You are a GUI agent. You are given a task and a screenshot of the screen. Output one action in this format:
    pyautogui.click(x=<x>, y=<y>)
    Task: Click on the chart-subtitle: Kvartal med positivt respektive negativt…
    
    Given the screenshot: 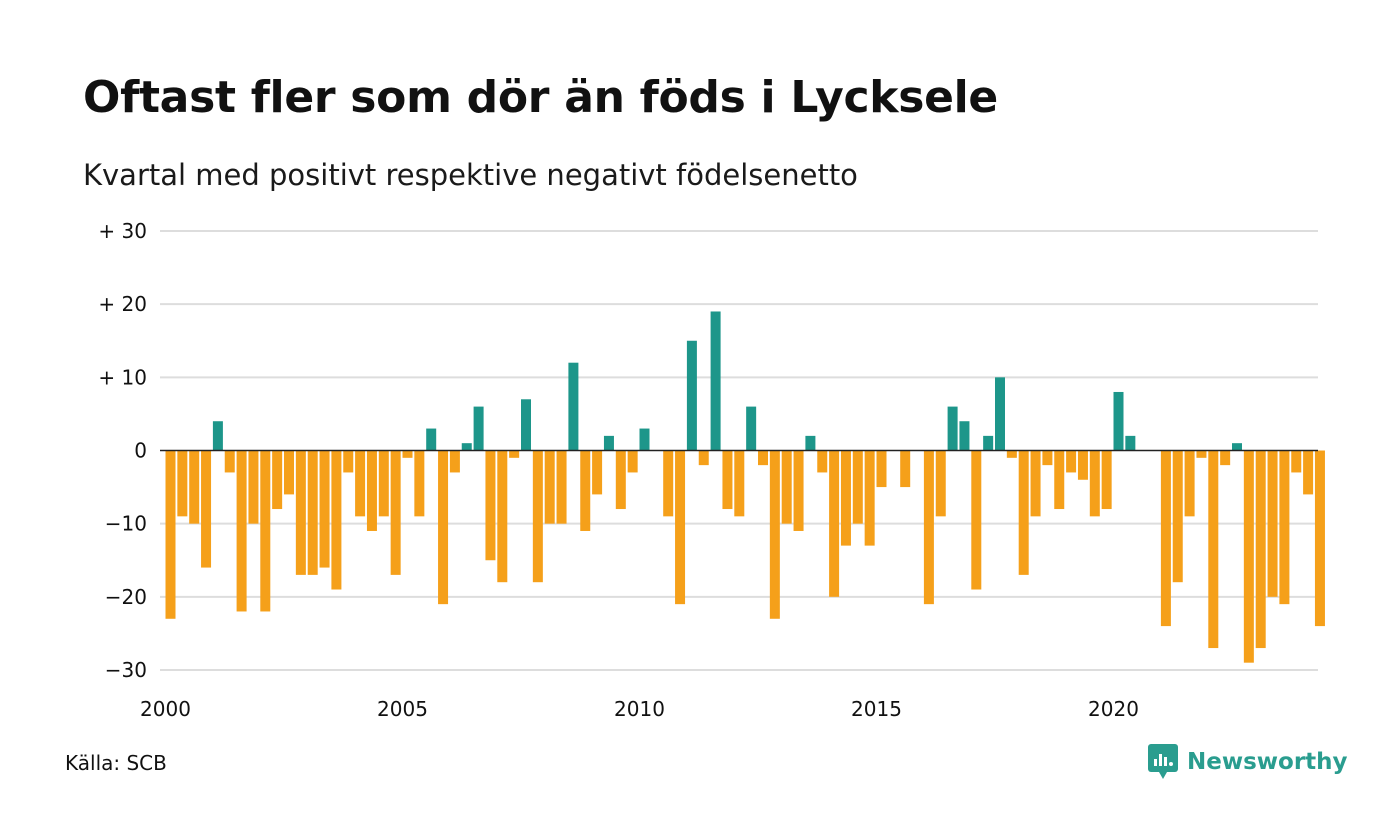 What is the action you would take?
    pyautogui.click(x=470, y=175)
    